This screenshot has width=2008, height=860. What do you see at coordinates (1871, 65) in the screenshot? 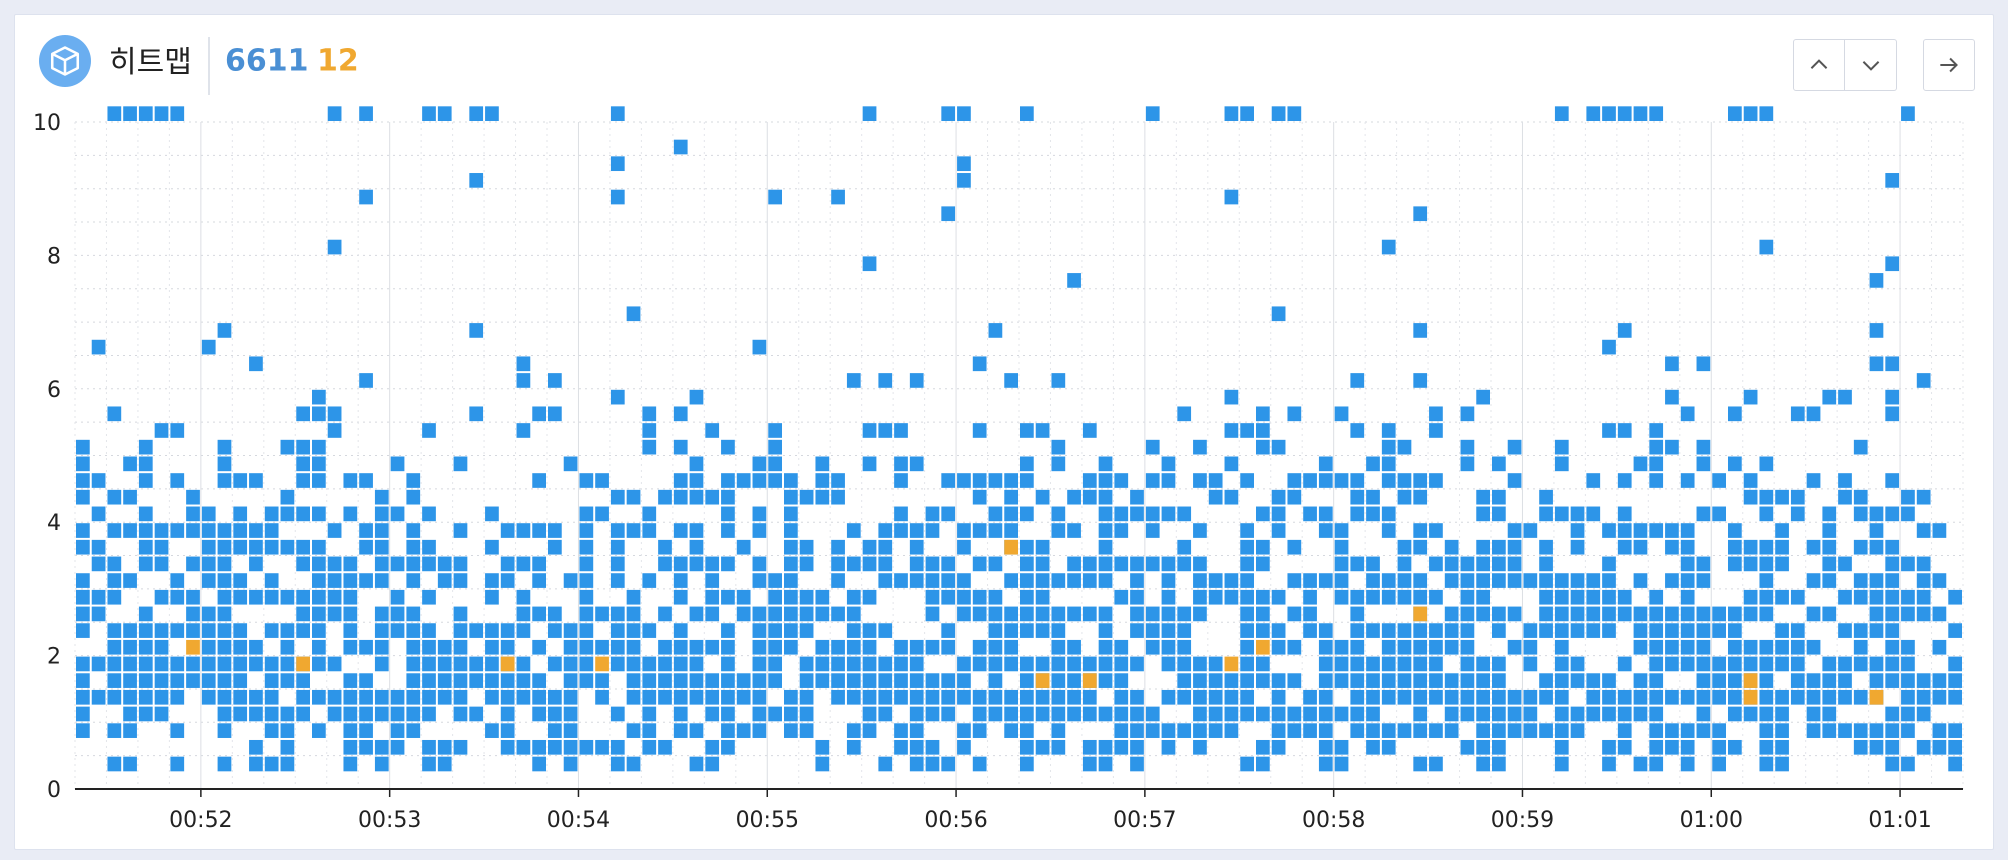
I see `scroll-down-button` at bounding box center [1871, 65].